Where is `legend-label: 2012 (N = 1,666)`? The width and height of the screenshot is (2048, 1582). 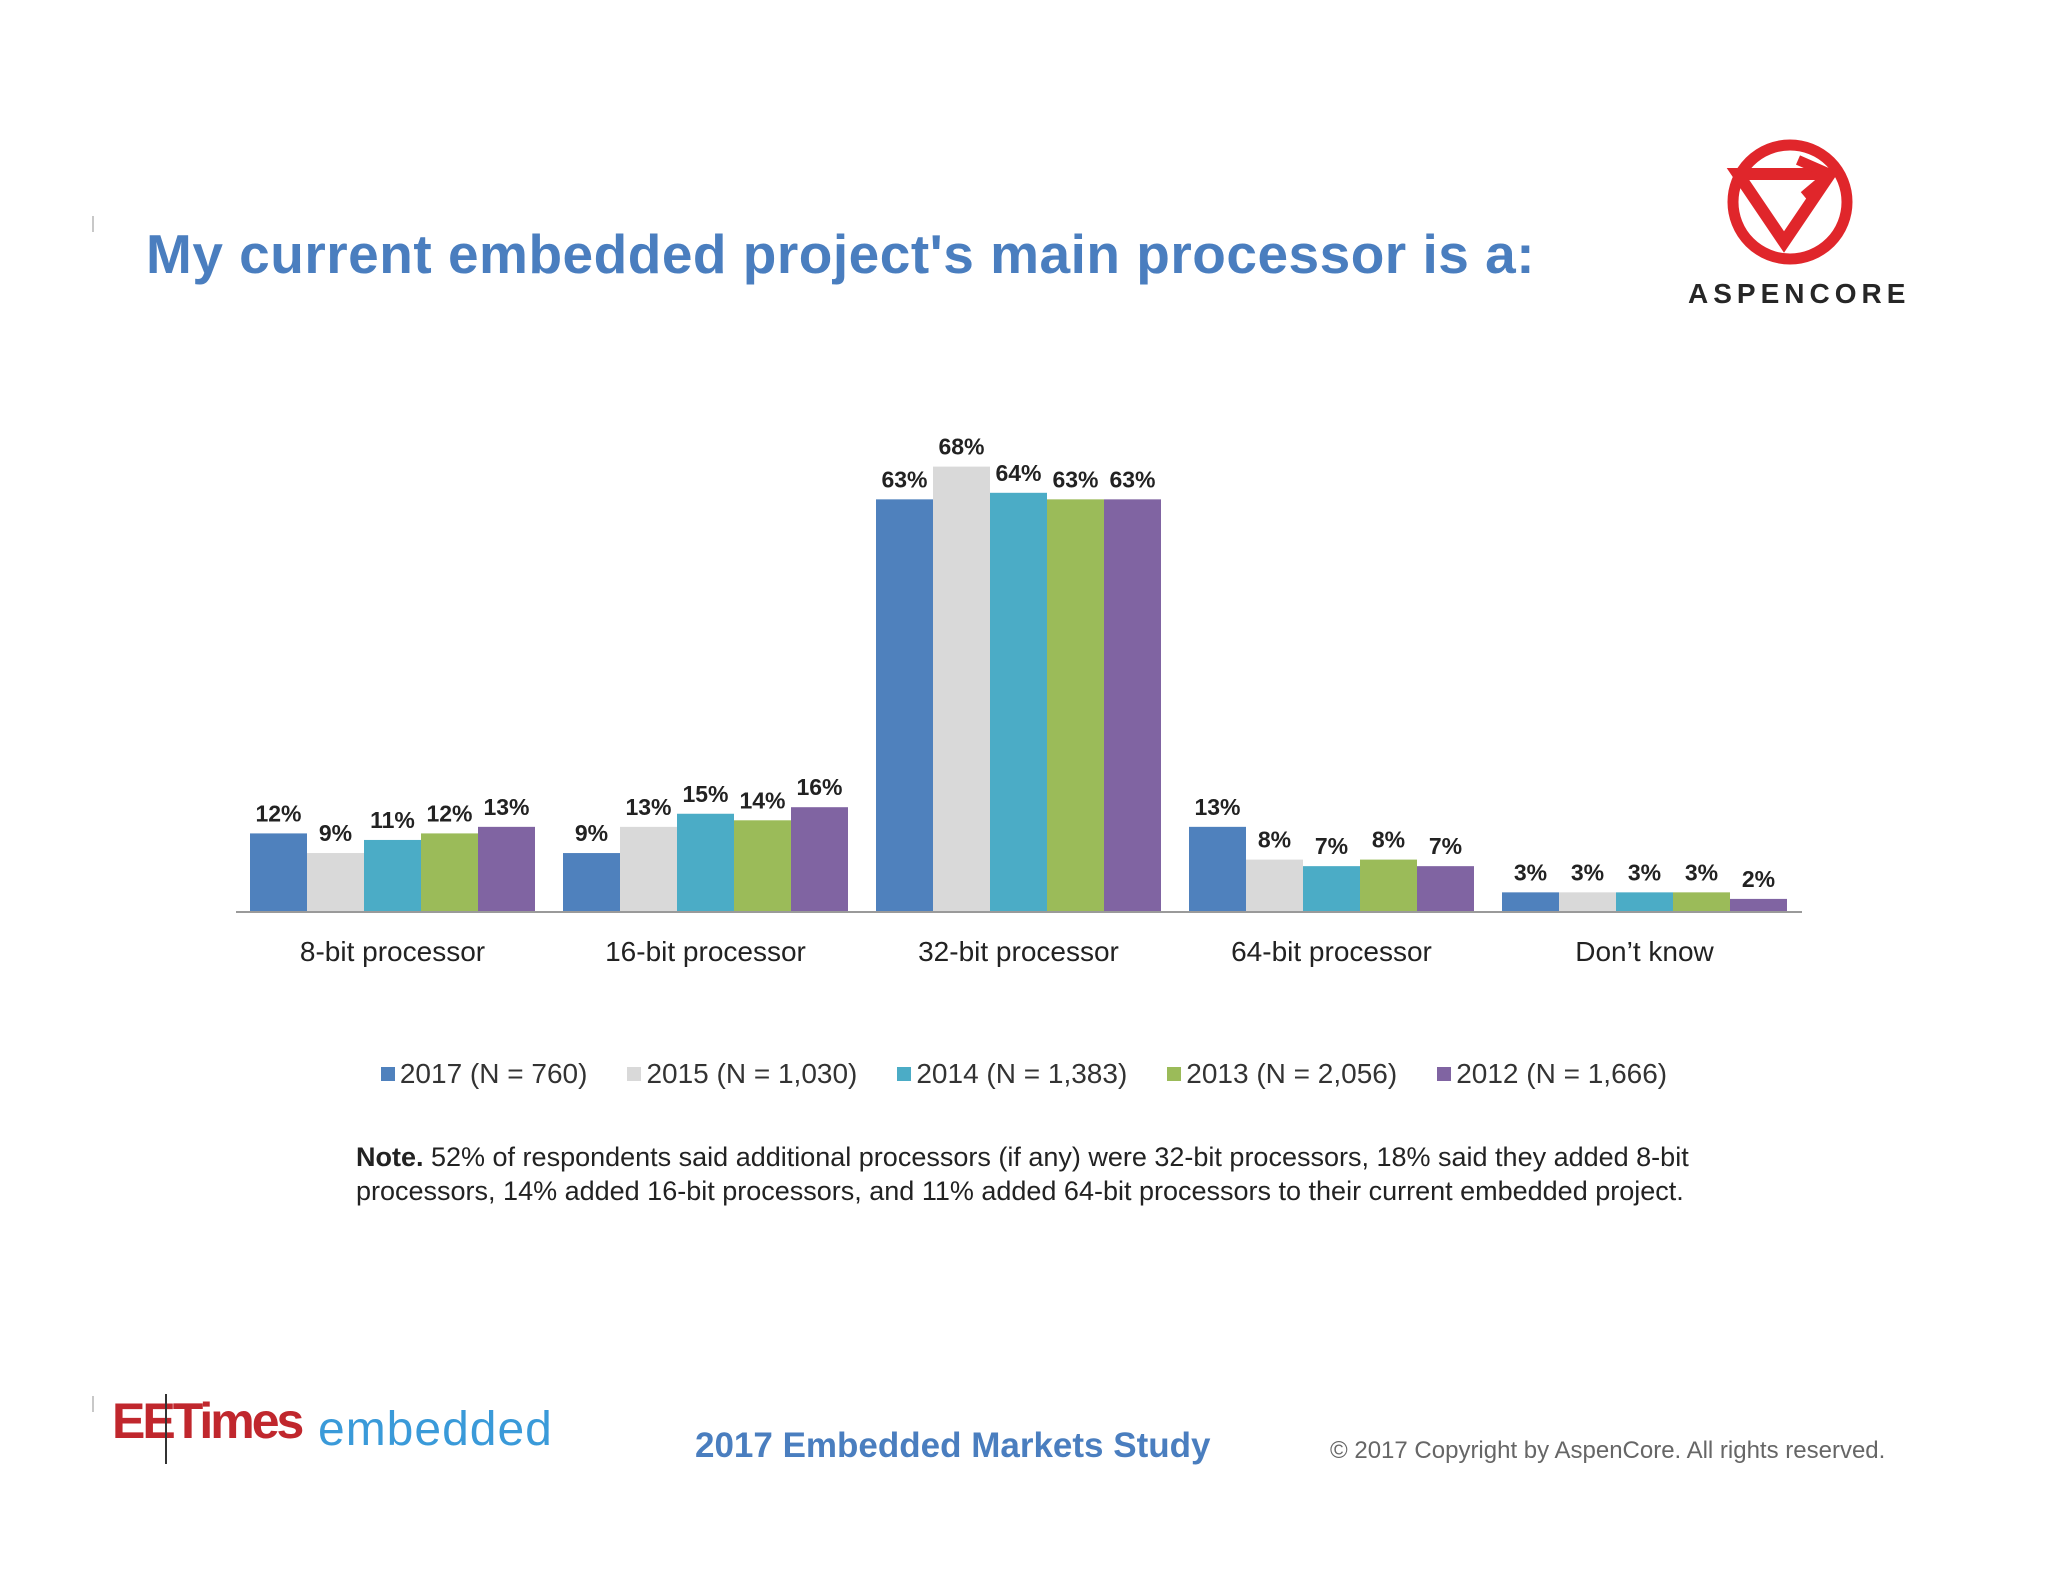
legend-label: 2012 (N = 1,666) is located at coordinates (1562, 1073).